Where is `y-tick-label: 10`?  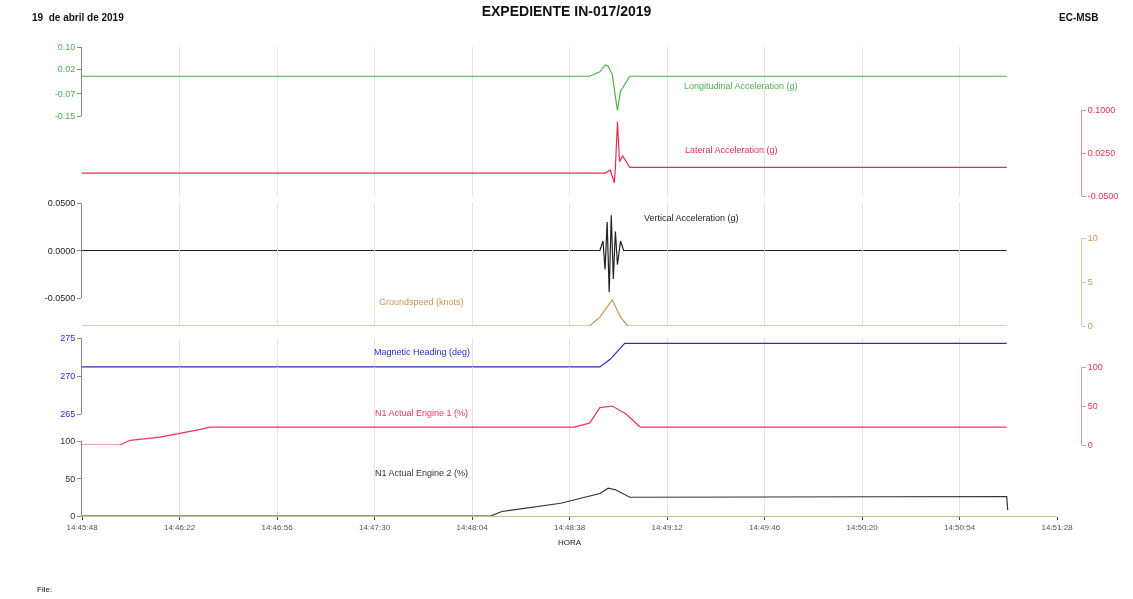 y-tick-label: 10 is located at coordinates (1092, 238).